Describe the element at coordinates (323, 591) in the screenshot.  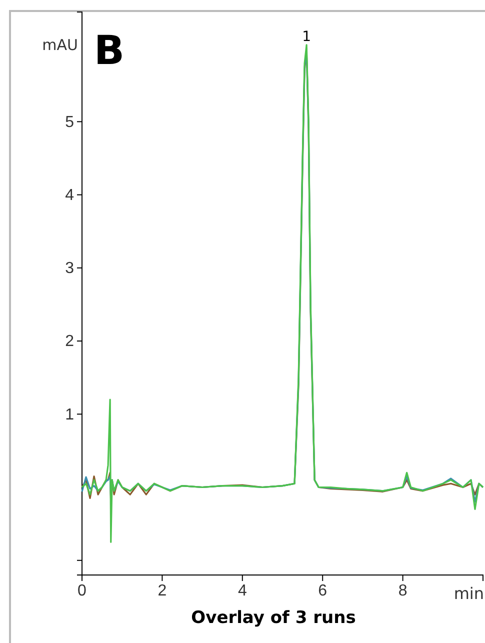
I see `x-tick-label: 6` at that location.